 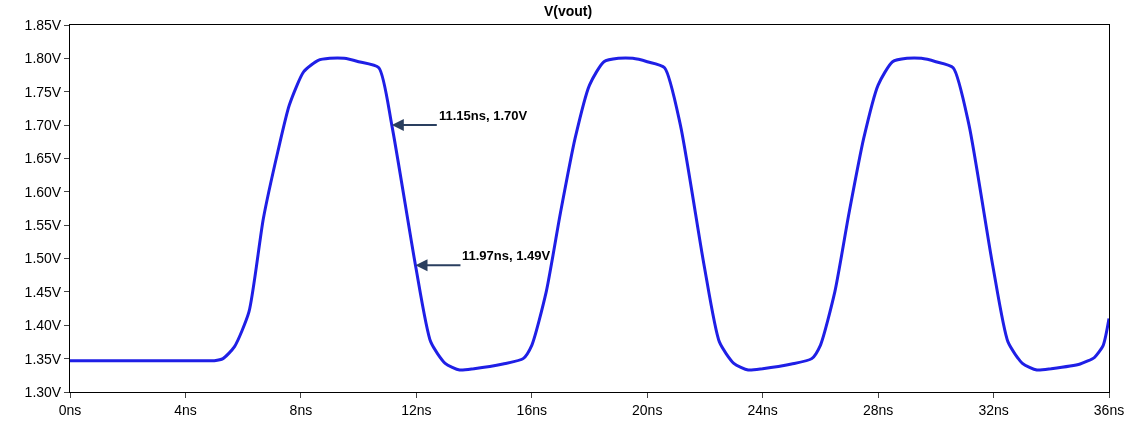 I want to click on x-tick-label: 0ns, so click(x=70, y=409).